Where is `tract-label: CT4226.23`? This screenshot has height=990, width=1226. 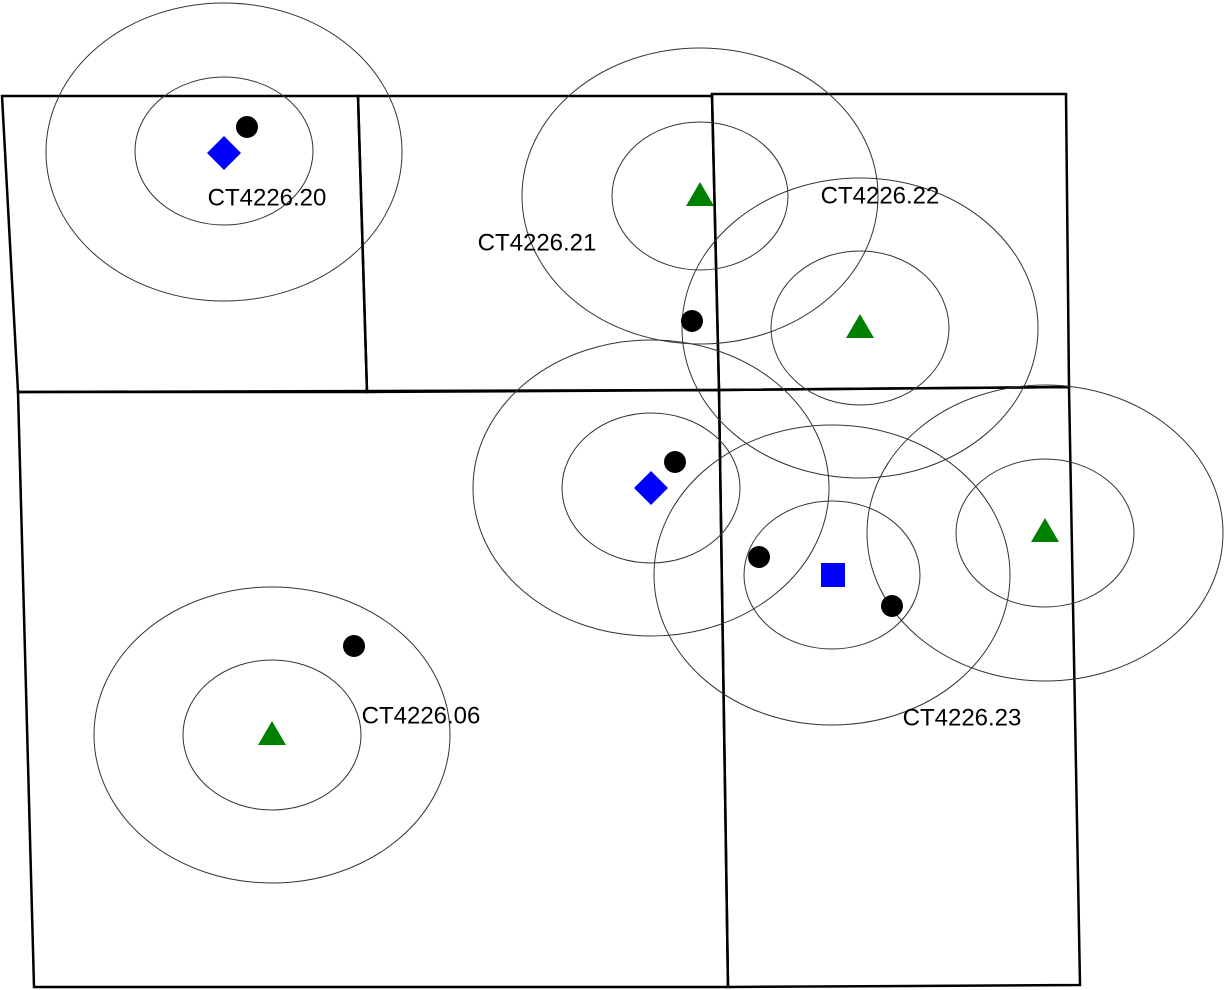
tract-label: CT4226.23 is located at coordinates (962, 717).